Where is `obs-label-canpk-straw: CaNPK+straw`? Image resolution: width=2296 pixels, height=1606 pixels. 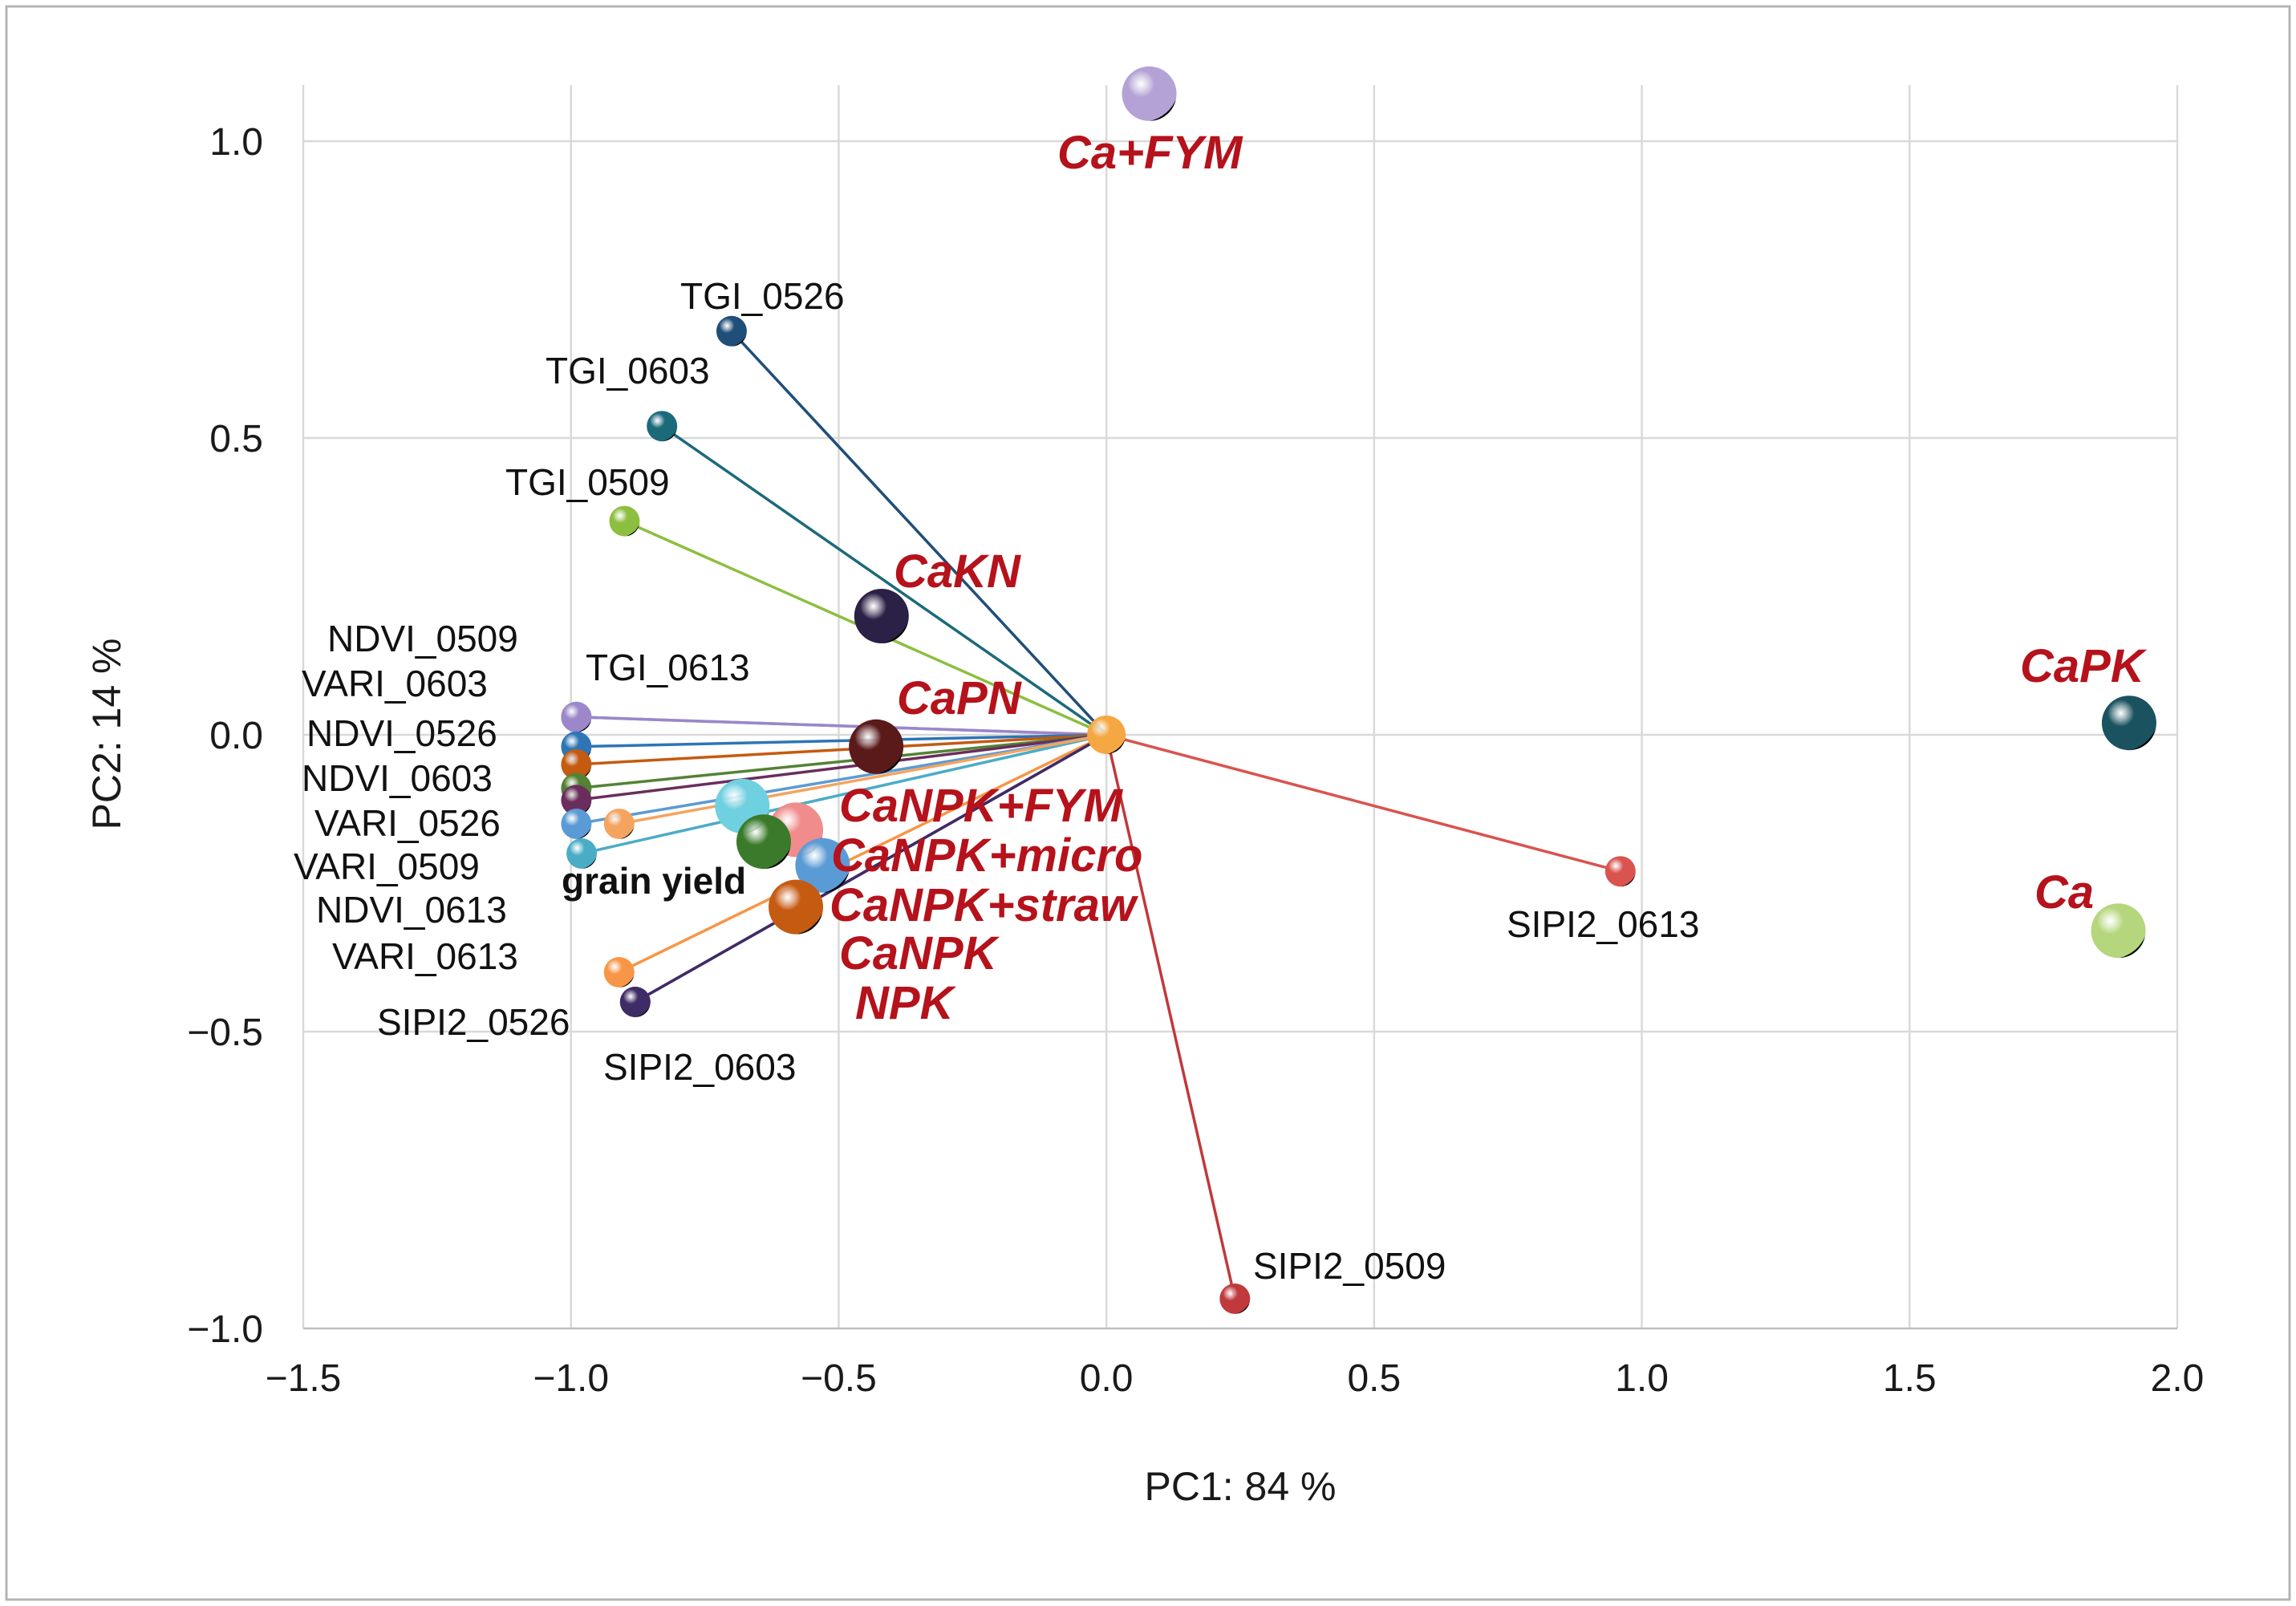 obs-label-canpk-straw: CaNPK+straw is located at coordinates (984, 905).